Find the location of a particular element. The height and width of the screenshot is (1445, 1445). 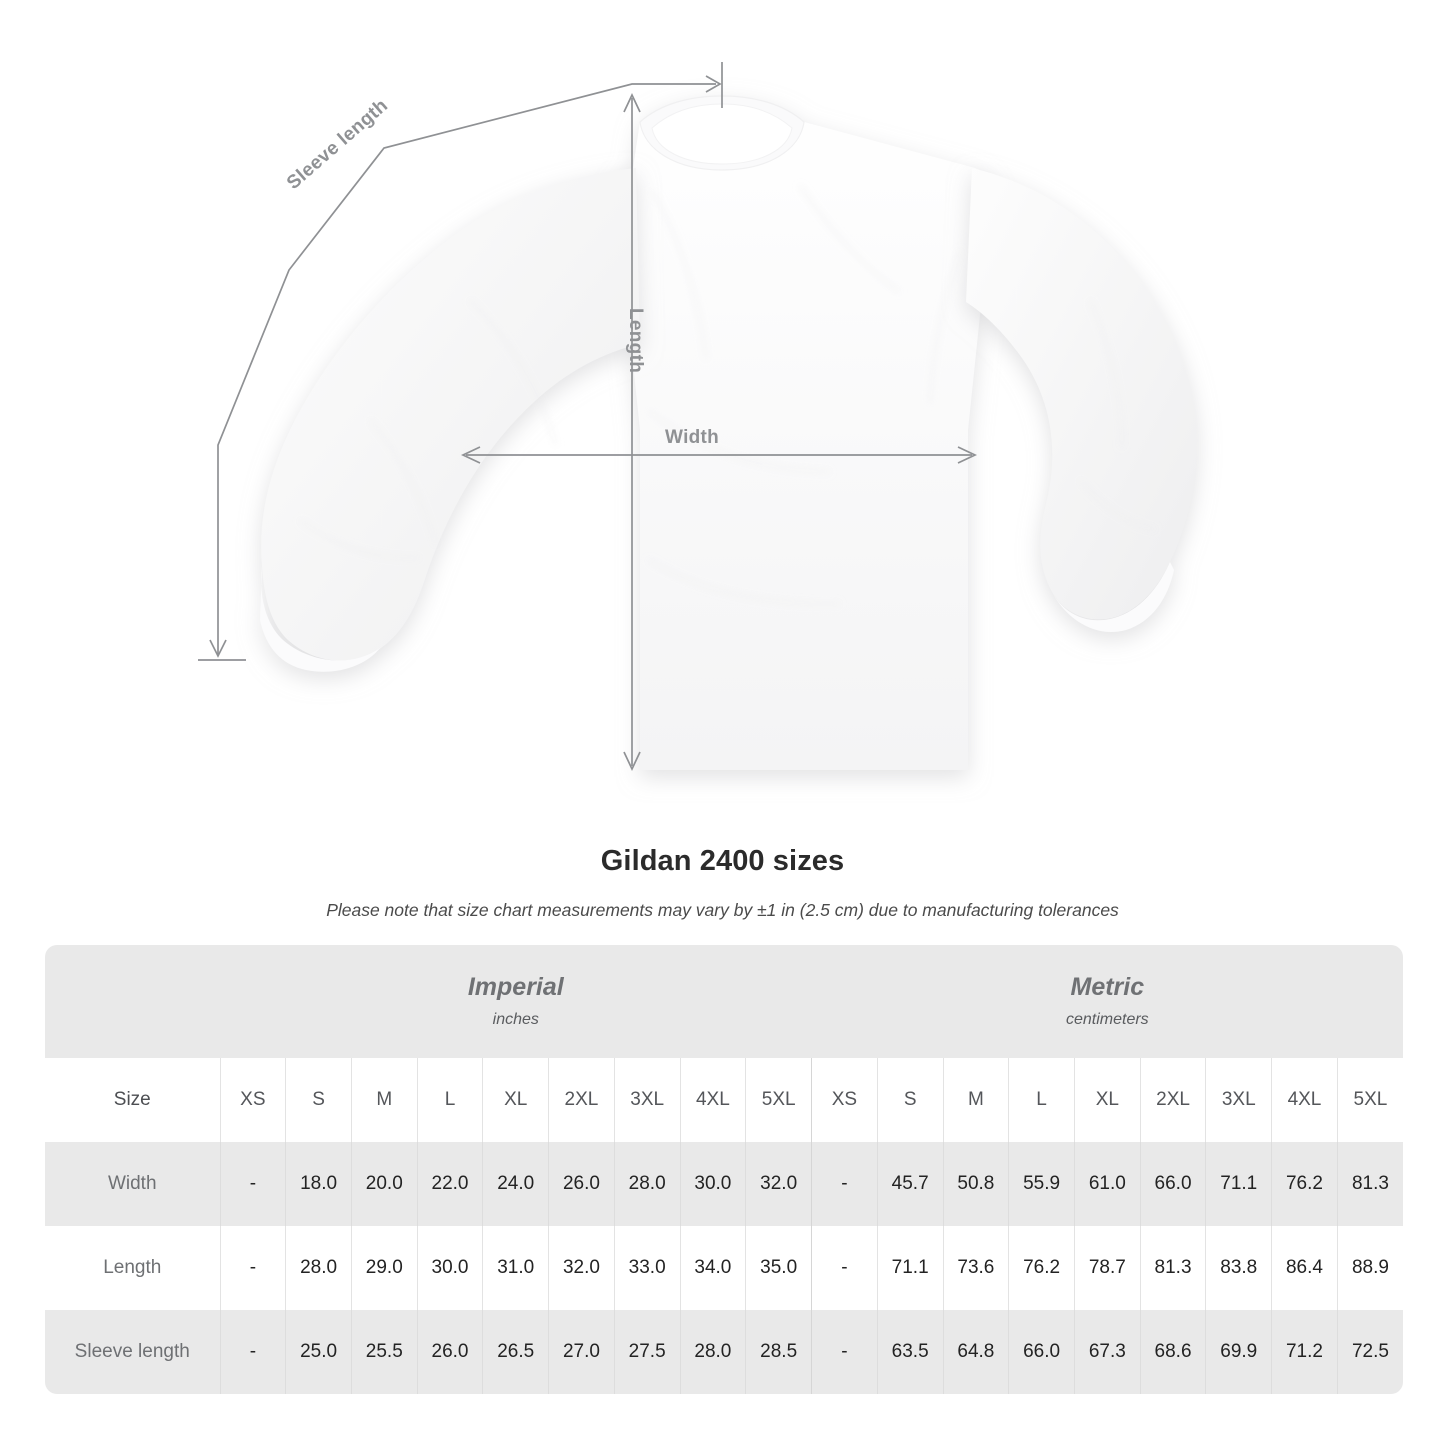

cell-sleeve-length-in-7: 28.0 is located at coordinates (712, 1352).